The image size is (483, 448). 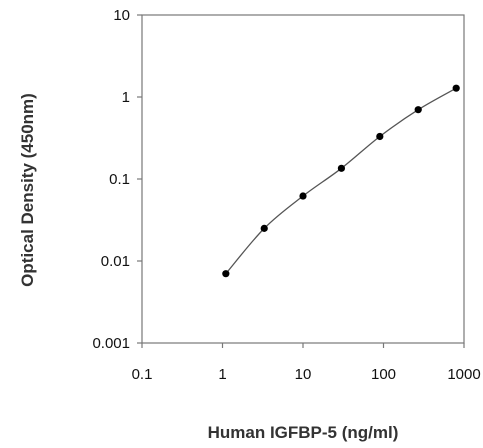 I want to click on x-axis: 0.1 1 10 100 1000, so click(x=306, y=363).